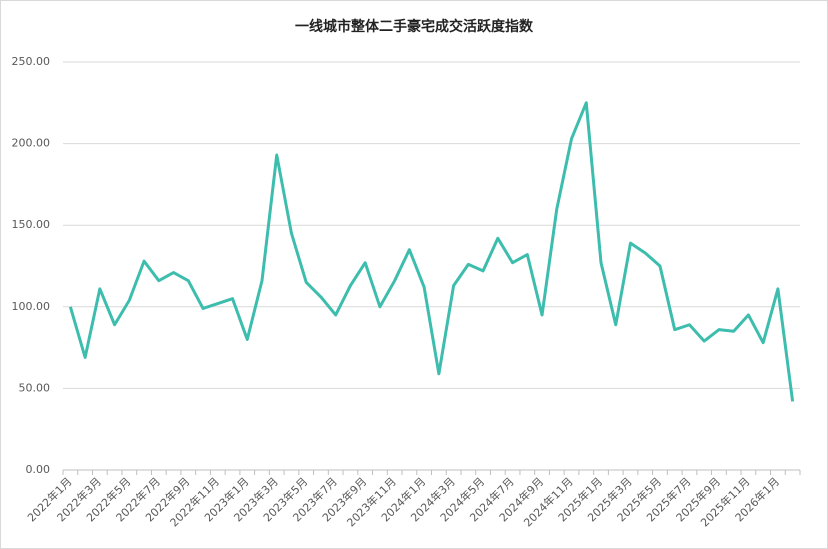 The image size is (828, 549). Describe the element at coordinates (35, 387) in the screenshot. I see `y-tick-label: 50.00` at that location.